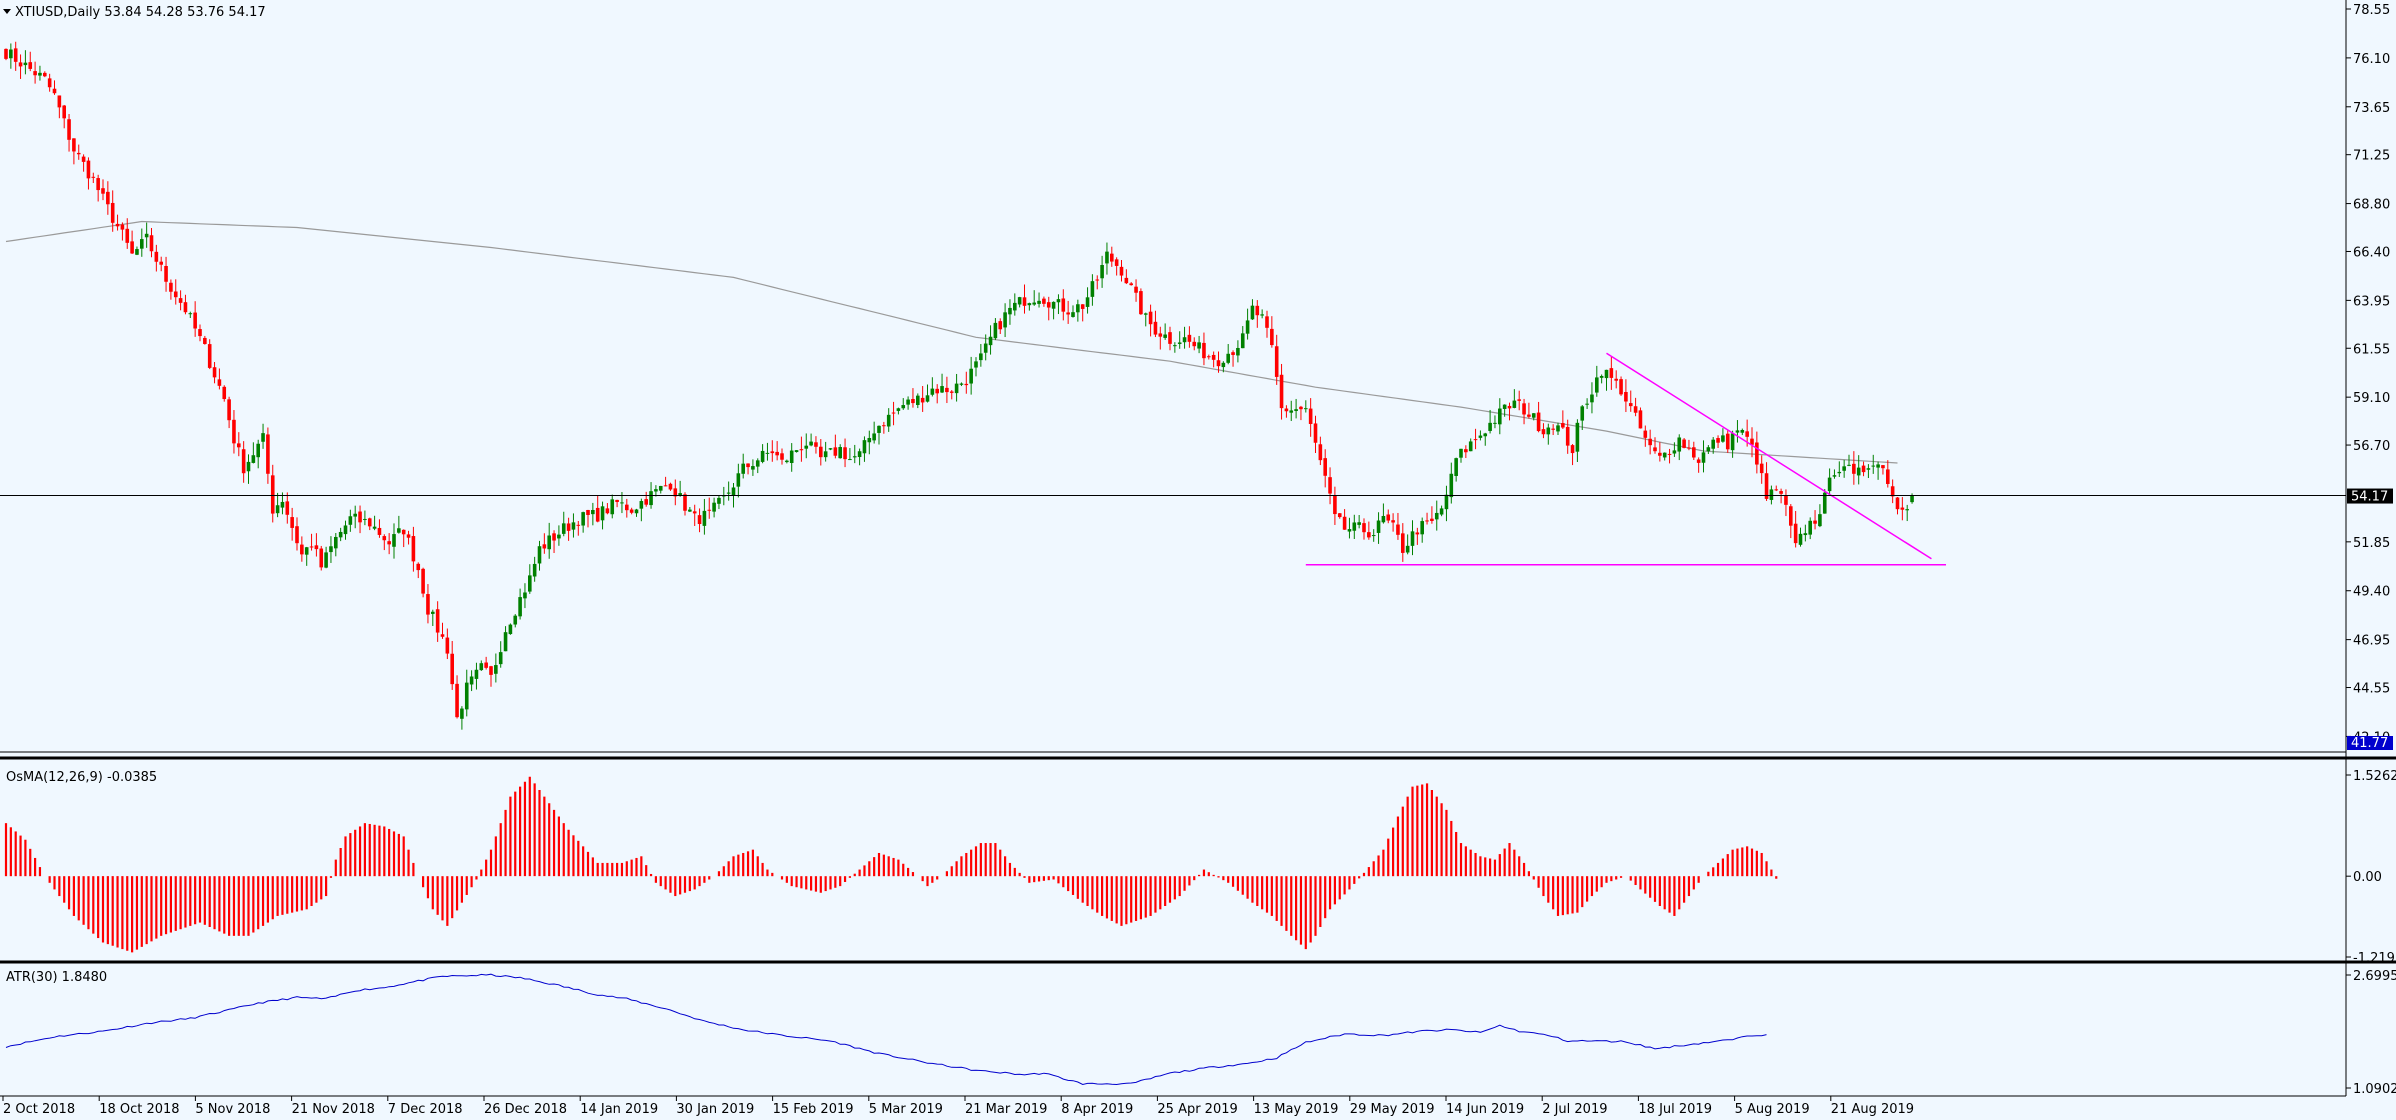  Describe the element at coordinates (425, 1109) in the screenshot. I see `time-tick-label: 7 Dec 2018` at that location.